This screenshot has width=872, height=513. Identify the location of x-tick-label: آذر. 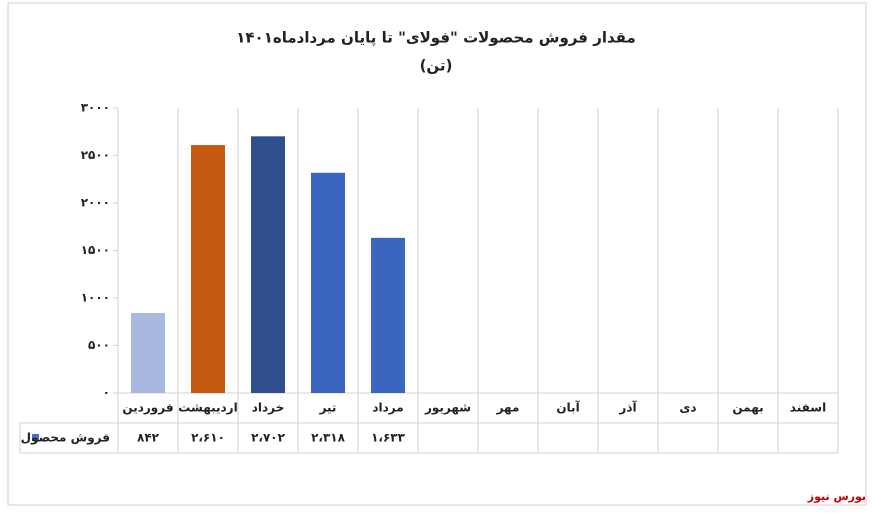
(627, 407).